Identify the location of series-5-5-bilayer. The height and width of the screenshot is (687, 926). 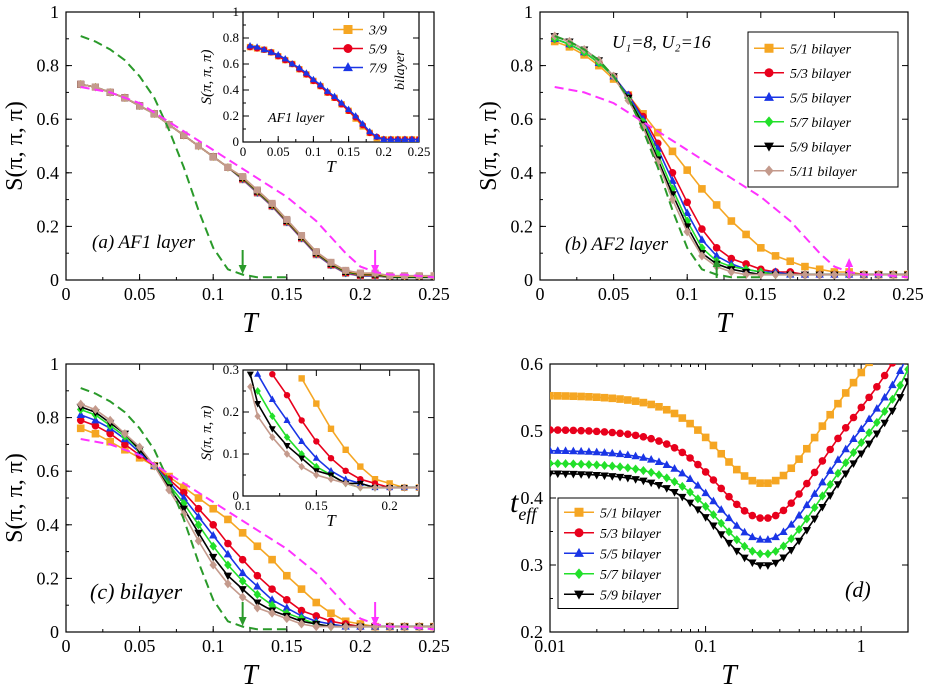
(731, 446).